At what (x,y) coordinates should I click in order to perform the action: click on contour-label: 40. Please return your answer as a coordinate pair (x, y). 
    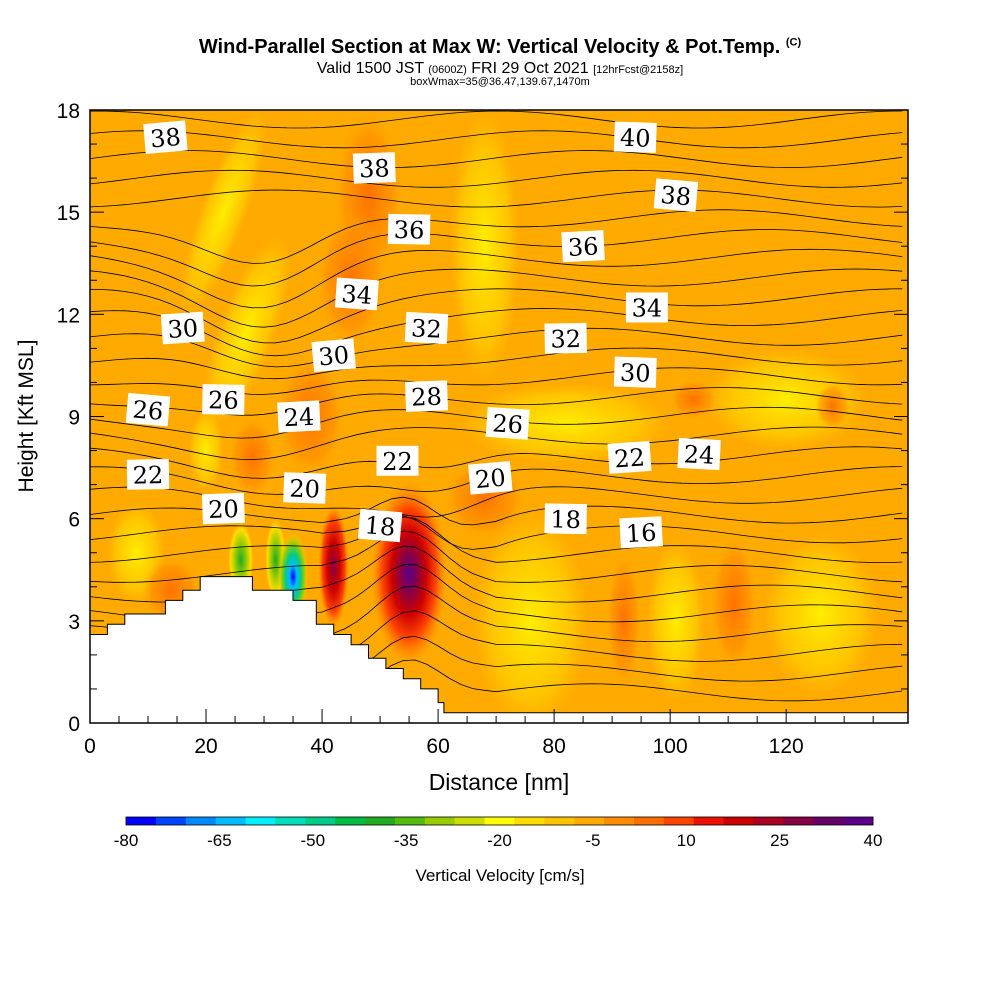
    Looking at the image, I should click on (635, 137).